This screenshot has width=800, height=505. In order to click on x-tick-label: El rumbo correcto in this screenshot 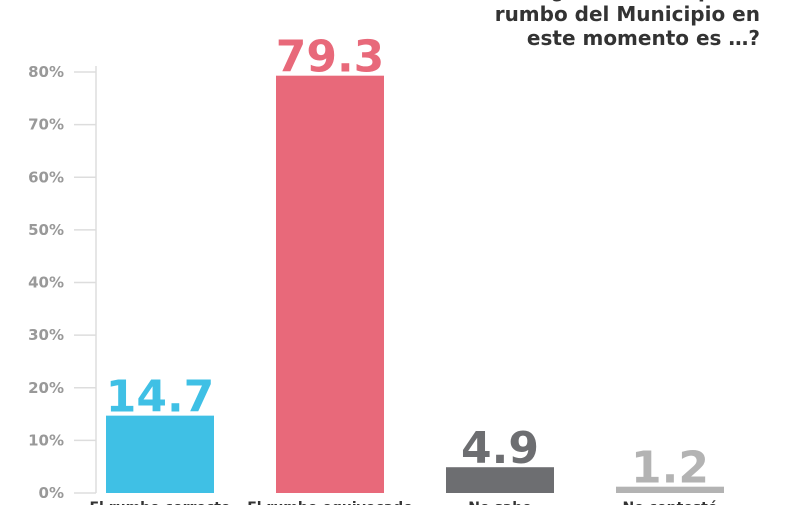, I will do `click(159, 502)`.